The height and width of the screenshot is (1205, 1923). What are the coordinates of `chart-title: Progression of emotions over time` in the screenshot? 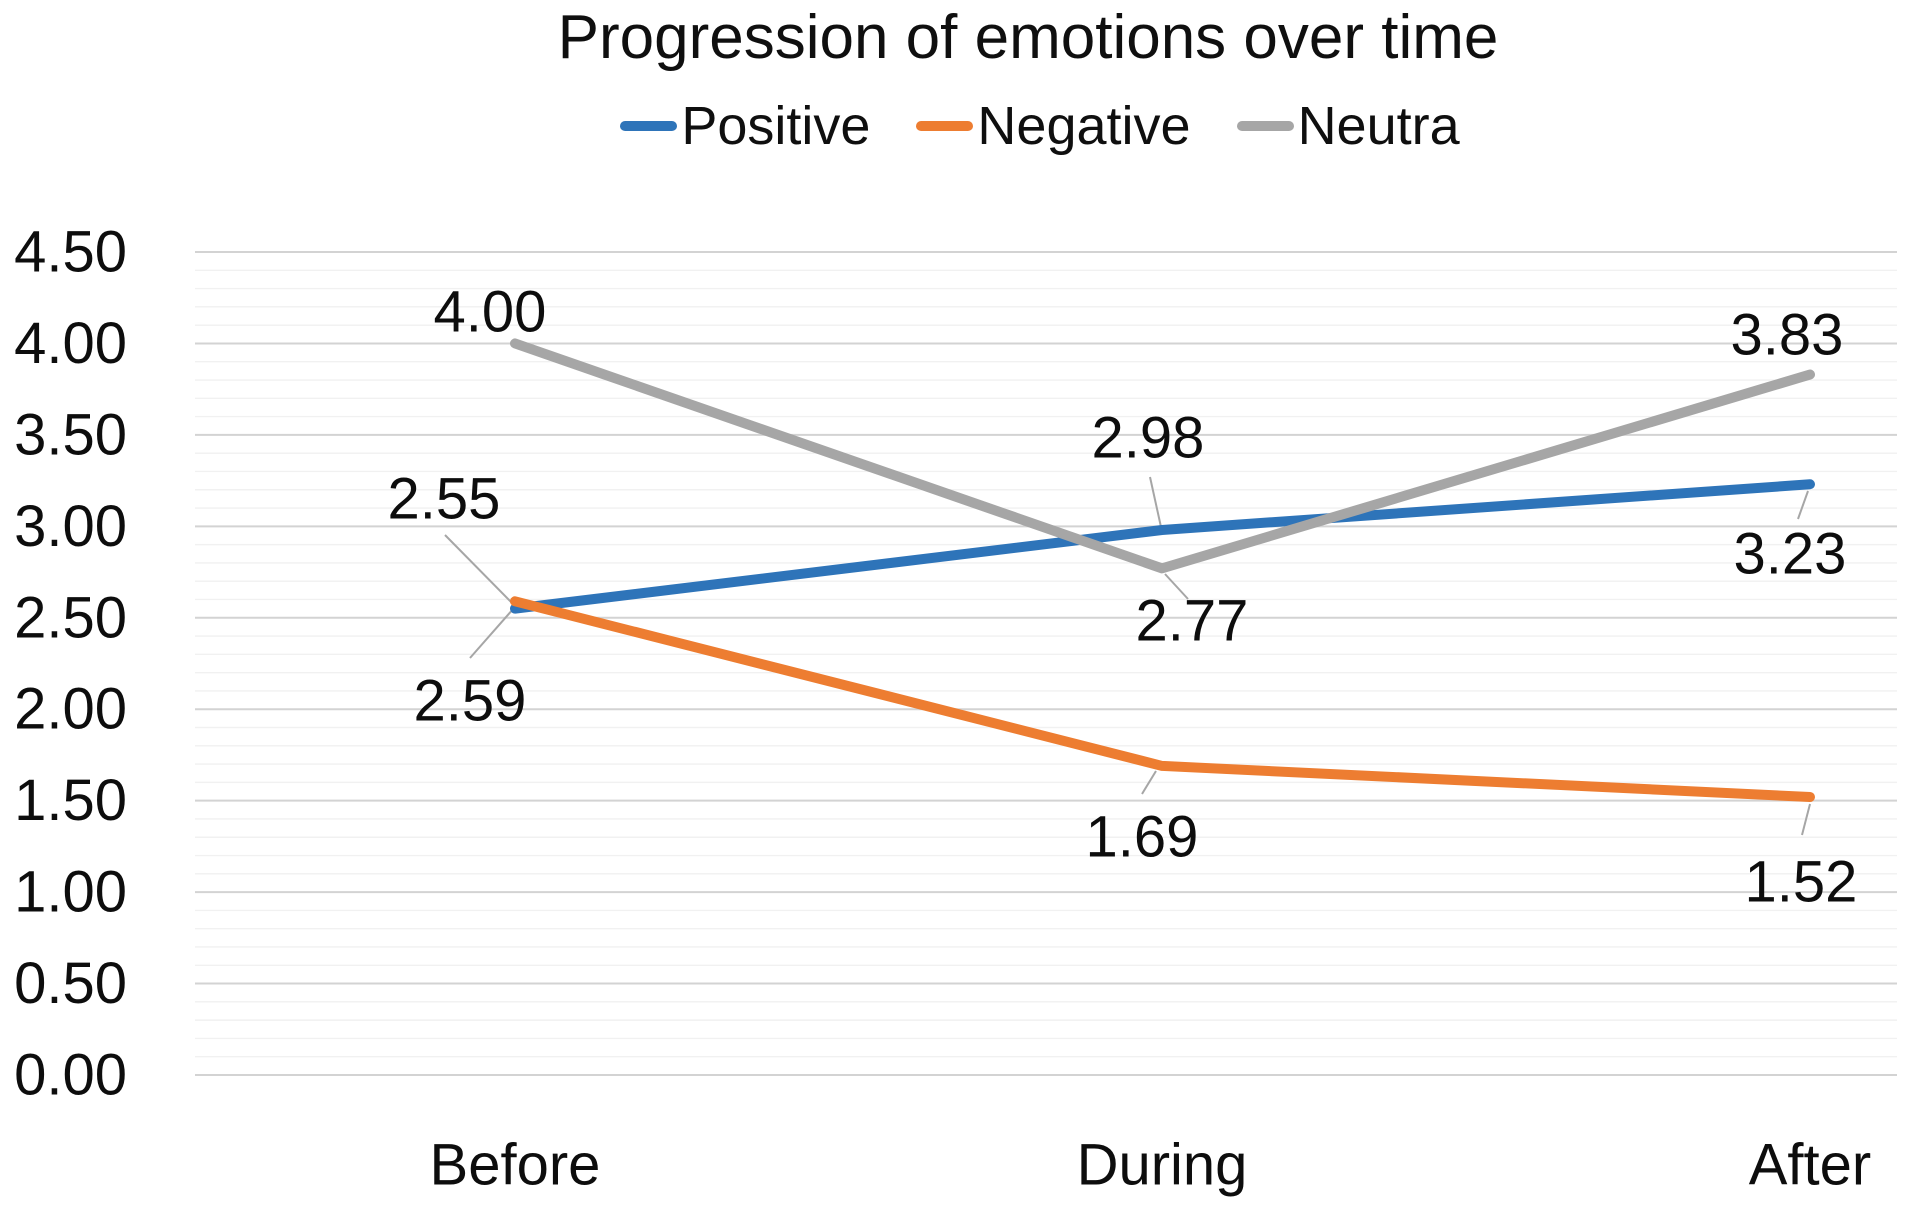 It's located at (1028, 37).